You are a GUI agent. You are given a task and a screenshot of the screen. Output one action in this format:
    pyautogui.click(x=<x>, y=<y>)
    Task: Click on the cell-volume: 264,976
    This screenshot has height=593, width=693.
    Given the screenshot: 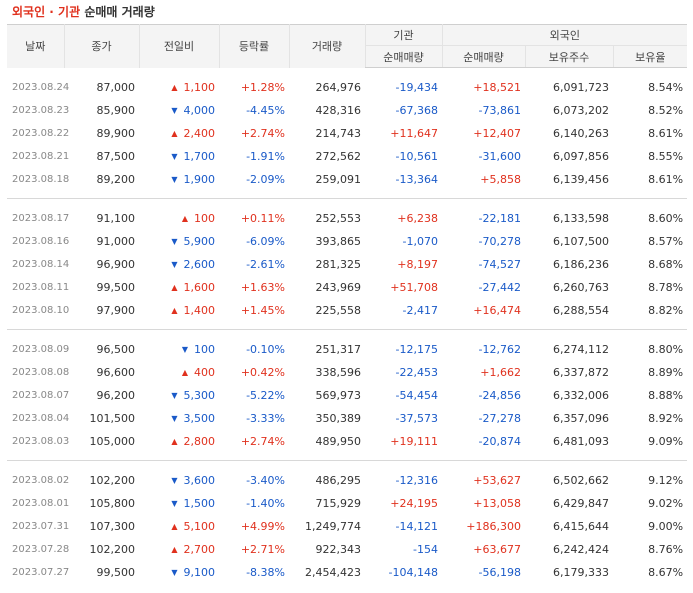 What is the action you would take?
    pyautogui.click(x=338, y=87)
    